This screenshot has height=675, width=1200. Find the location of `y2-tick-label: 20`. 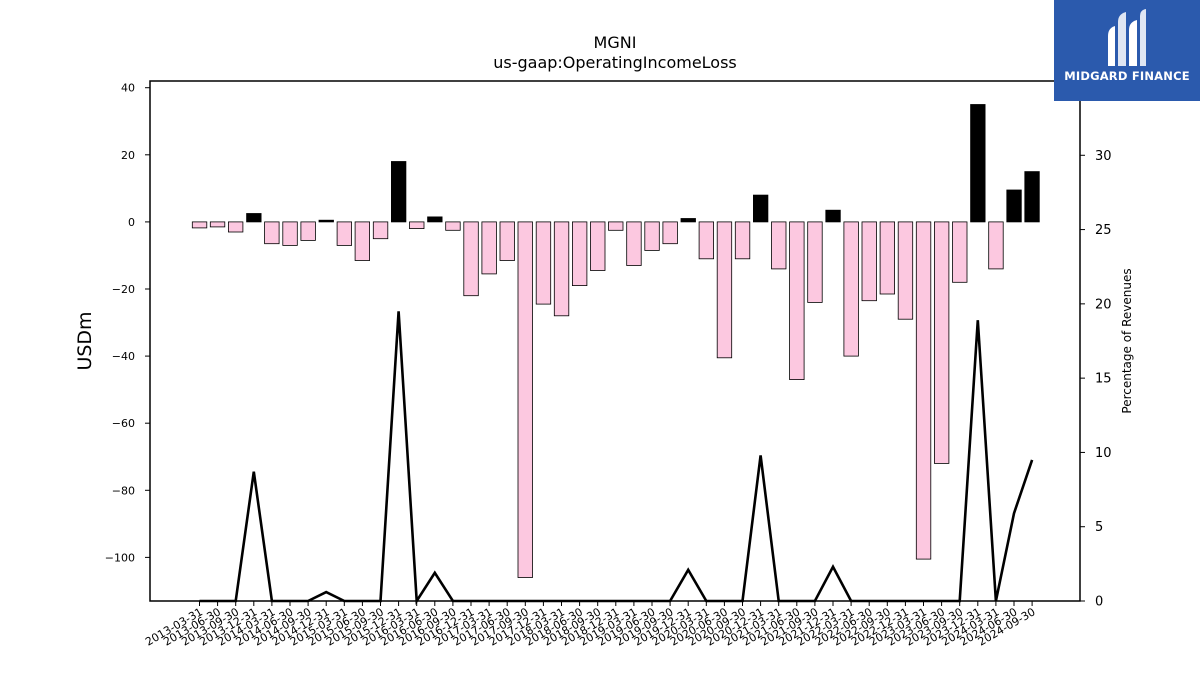

y2-tick-label: 20 is located at coordinates (1103, 304).